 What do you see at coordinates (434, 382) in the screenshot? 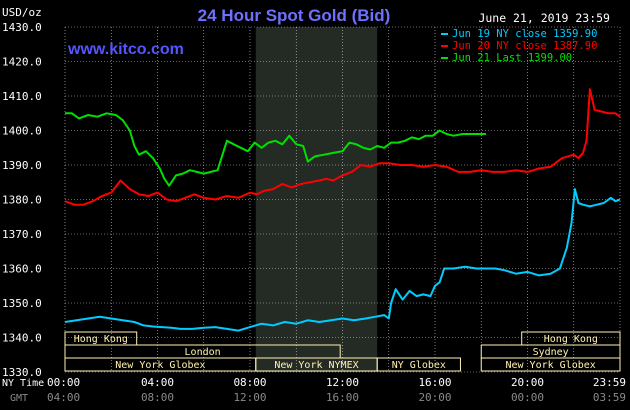
I see `x-tick-label-ny: 16:00` at bounding box center [434, 382].